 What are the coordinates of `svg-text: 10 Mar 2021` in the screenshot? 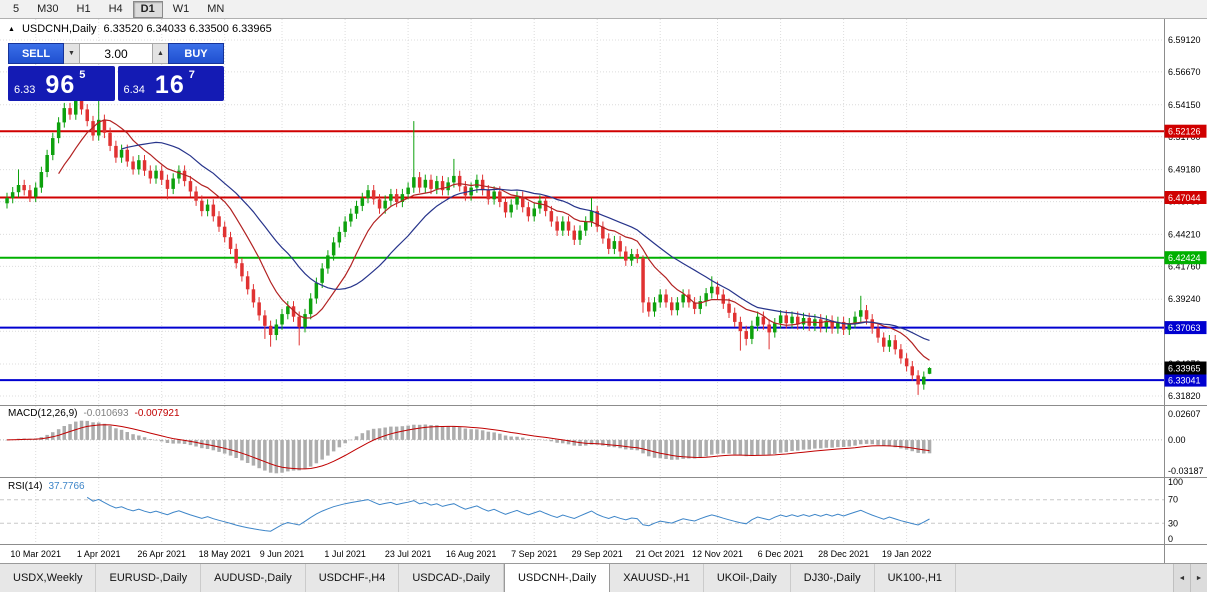 It's located at (35, 554).